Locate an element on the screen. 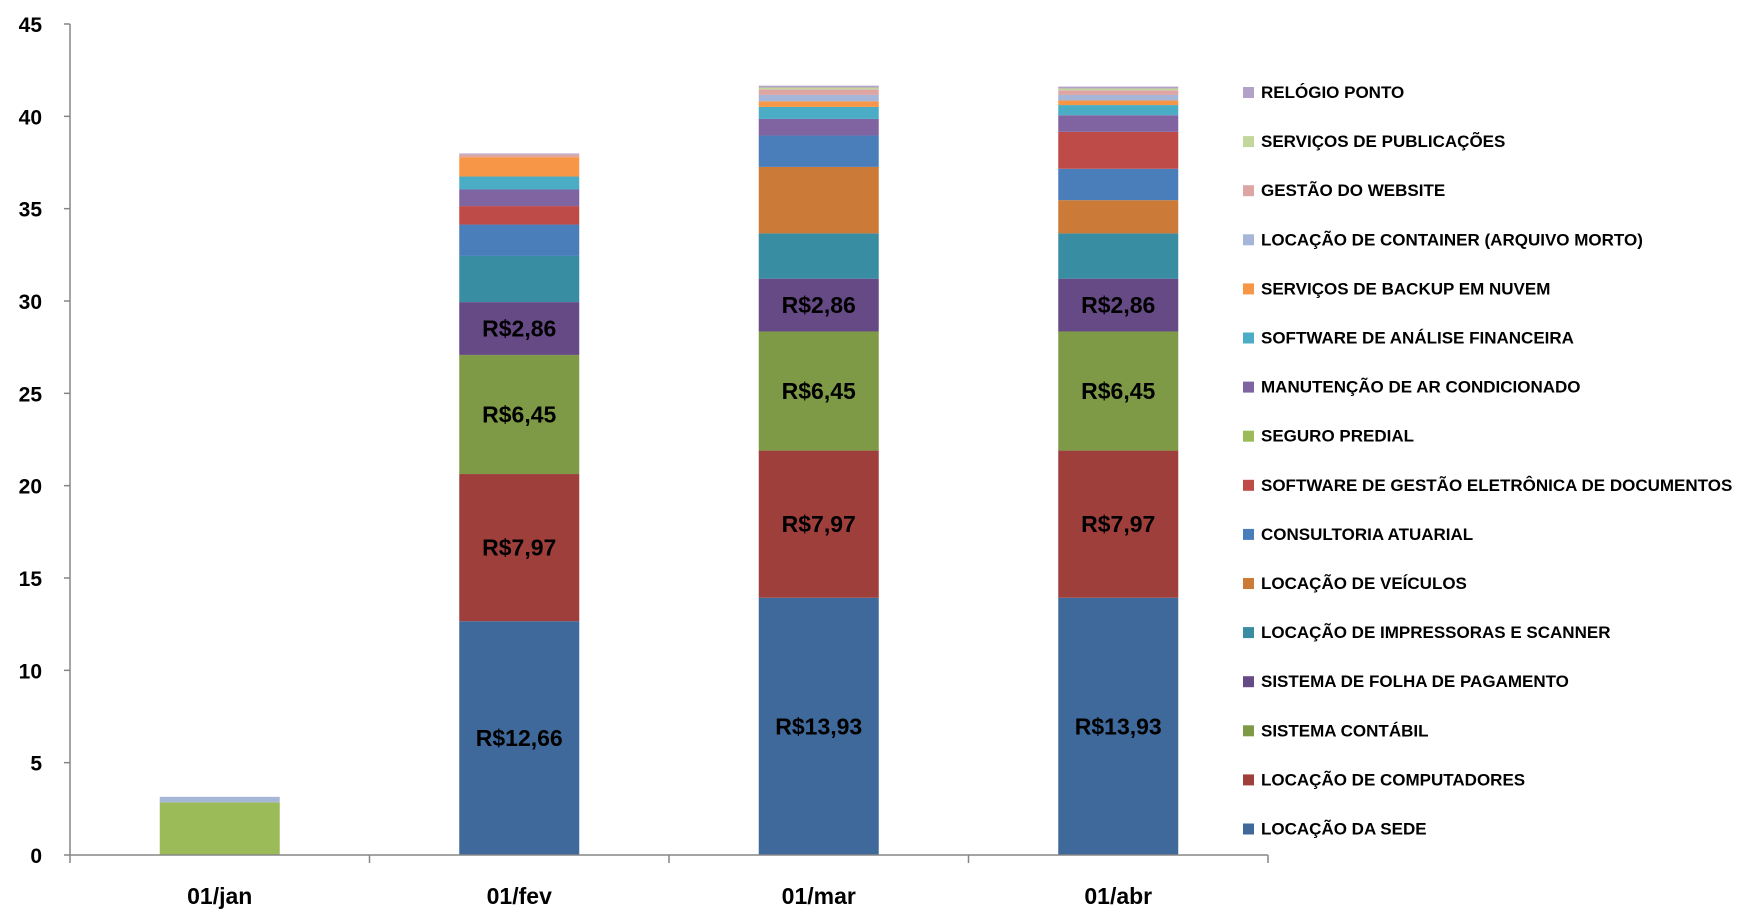 The height and width of the screenshot is (916, 1752). bar-segment-01-abr-sistema-contabil is located at coordinates (1118, 391).